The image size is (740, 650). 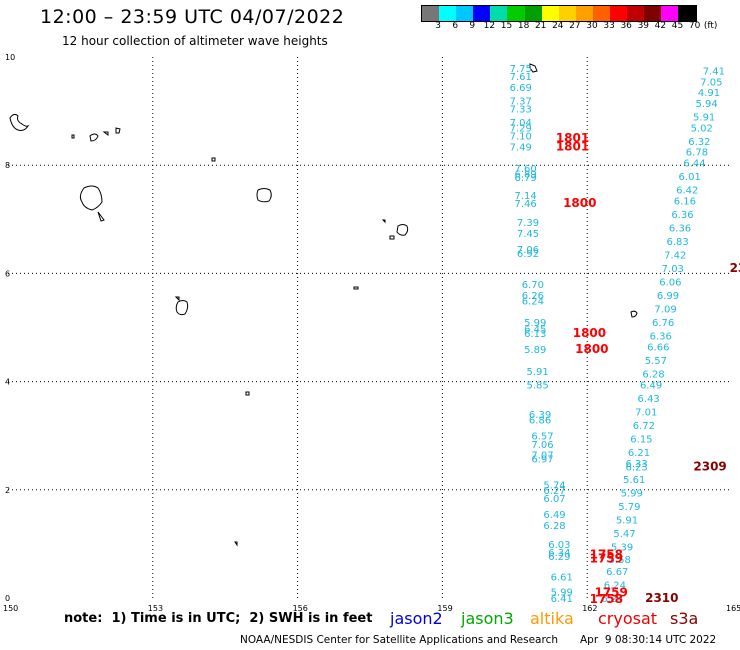 I want to click on swh-value: 6.06, so click(x=670, y=283).